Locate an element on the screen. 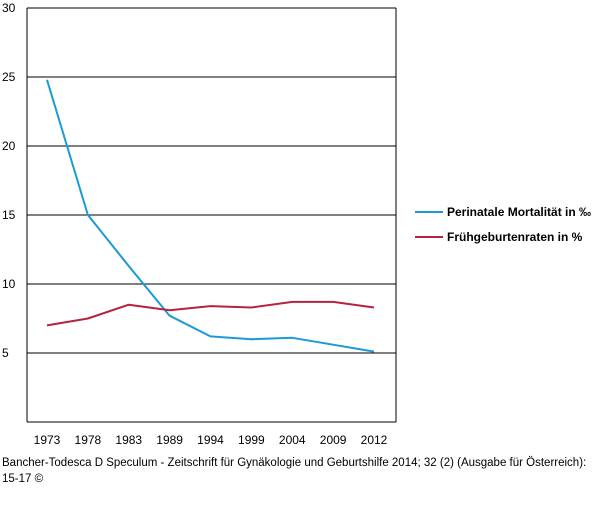 The image size is (600, 510). y-tick-label: 30 is located at coordinates (9, 8).